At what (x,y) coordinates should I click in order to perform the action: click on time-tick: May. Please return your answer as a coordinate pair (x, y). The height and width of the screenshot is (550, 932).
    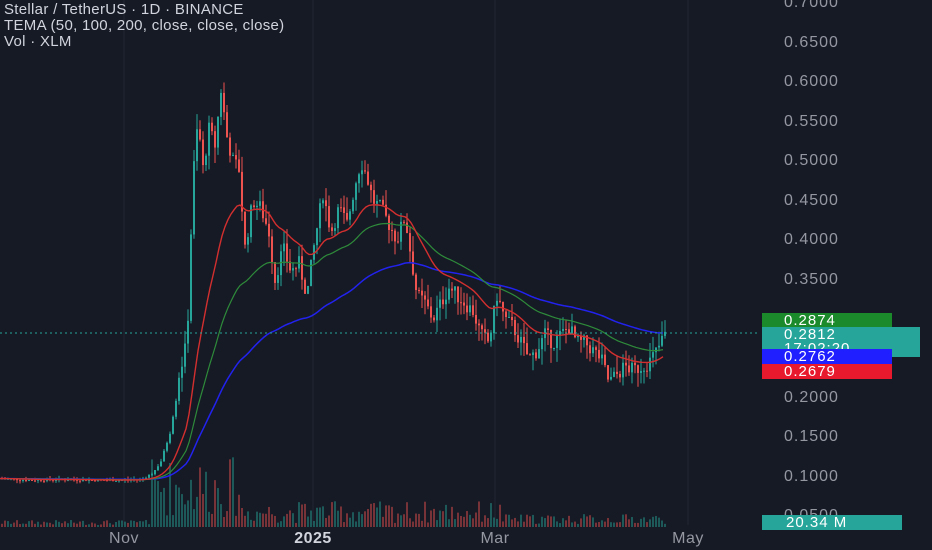
    Looking at the image, I should click on (688, 538).